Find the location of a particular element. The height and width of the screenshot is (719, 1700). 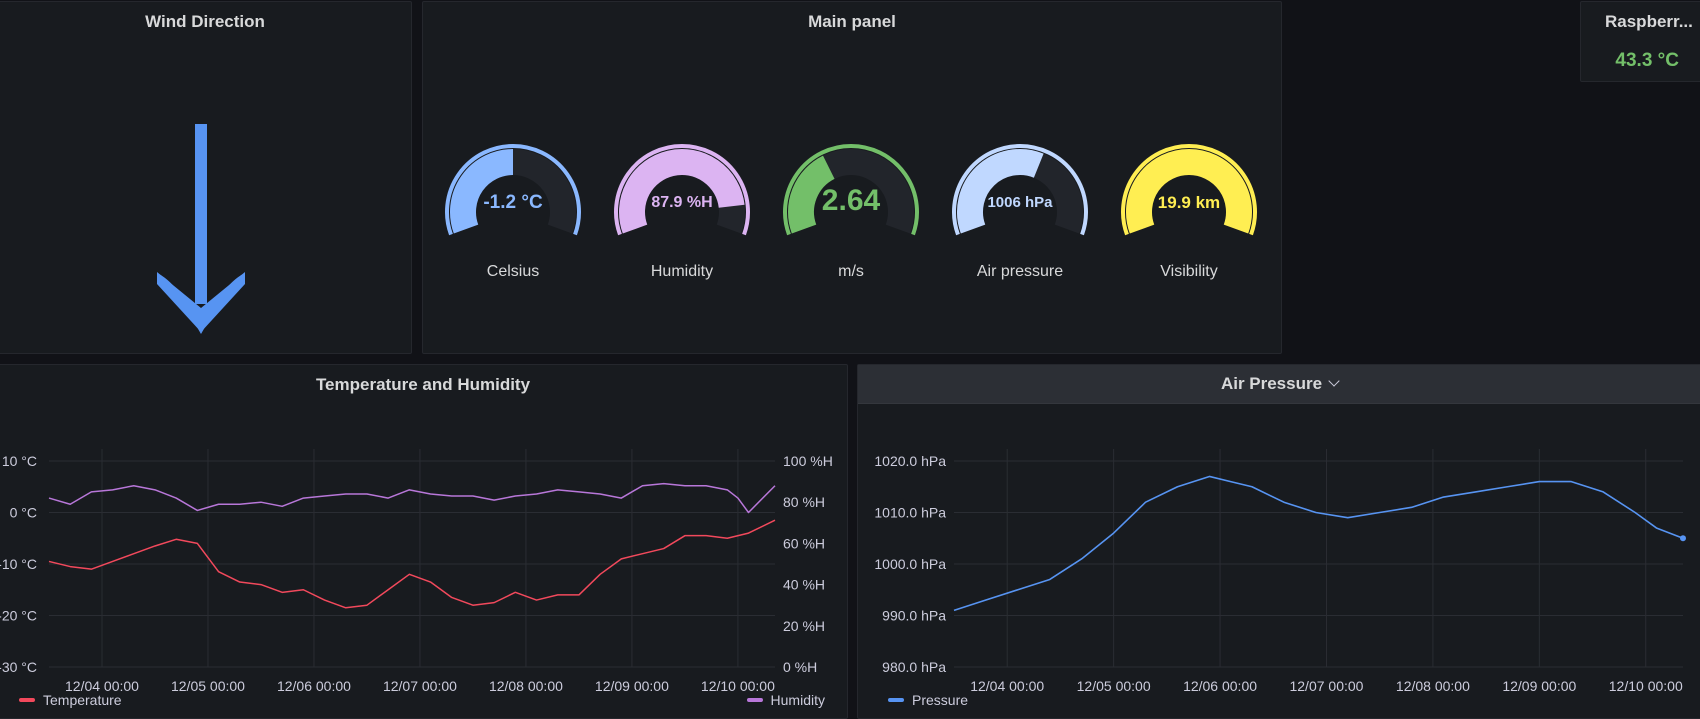

legend-item-pressure: Pressure is located at coordinates (928, 700).